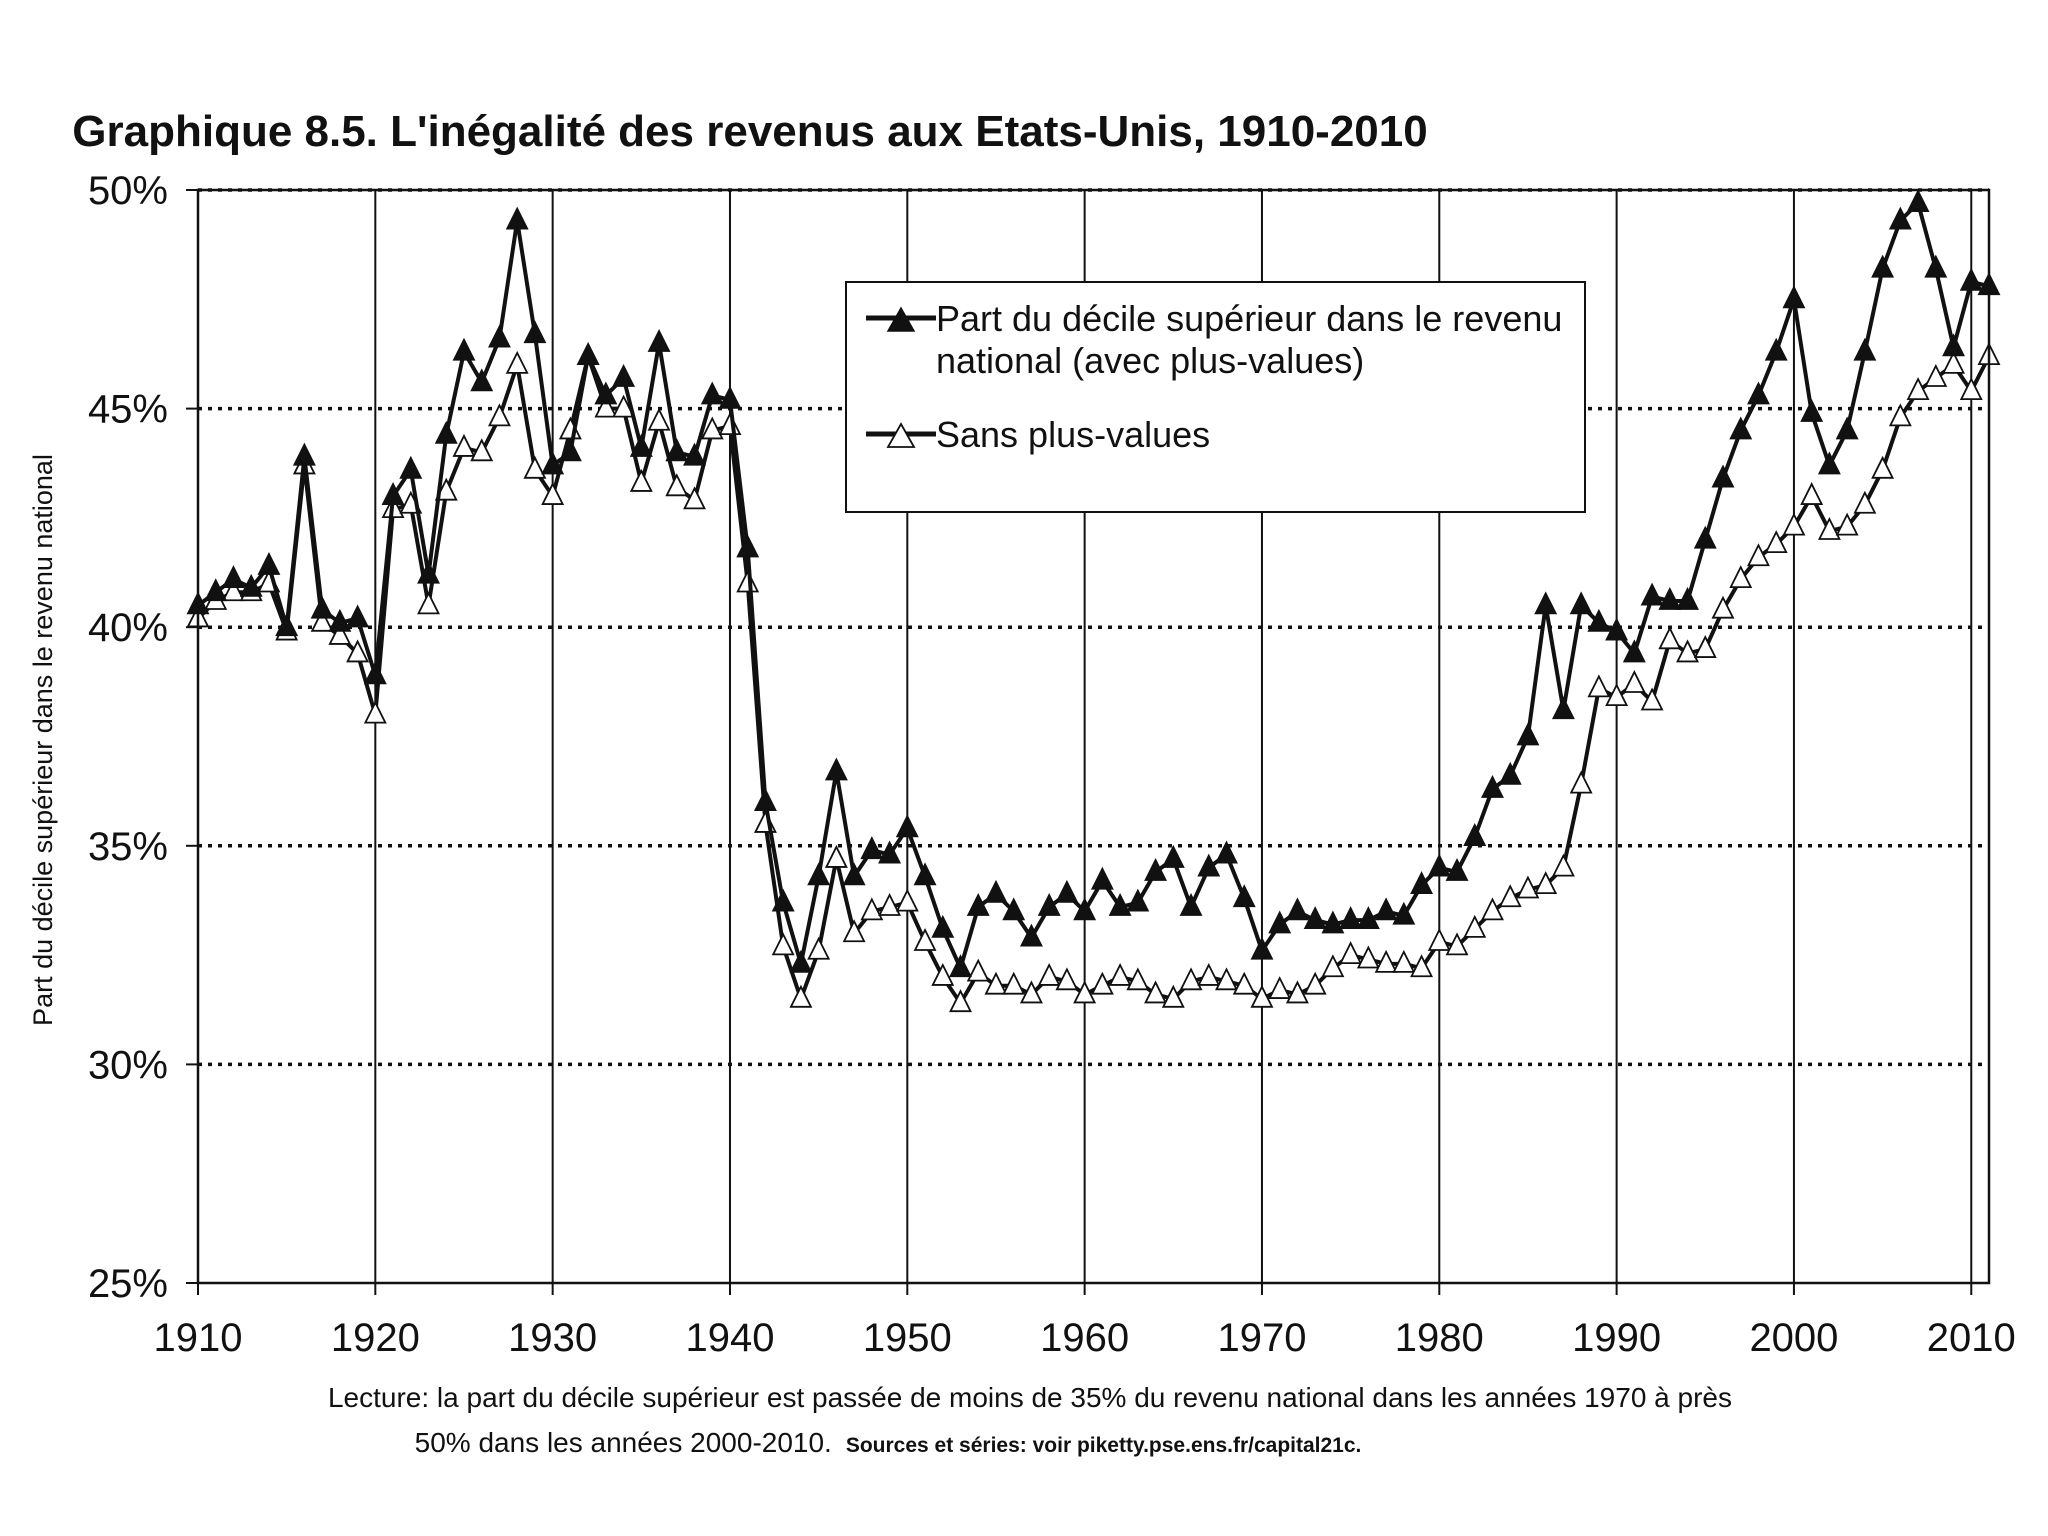  I want to click on x-tick-label: 1960, so click(1084, 1338).